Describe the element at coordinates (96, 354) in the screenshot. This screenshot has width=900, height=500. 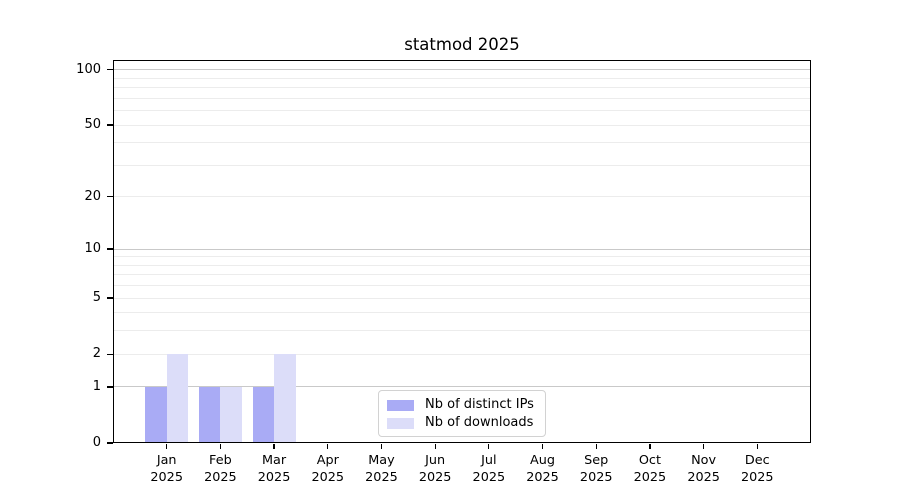
I see `y-tick-label: 2` at that location.